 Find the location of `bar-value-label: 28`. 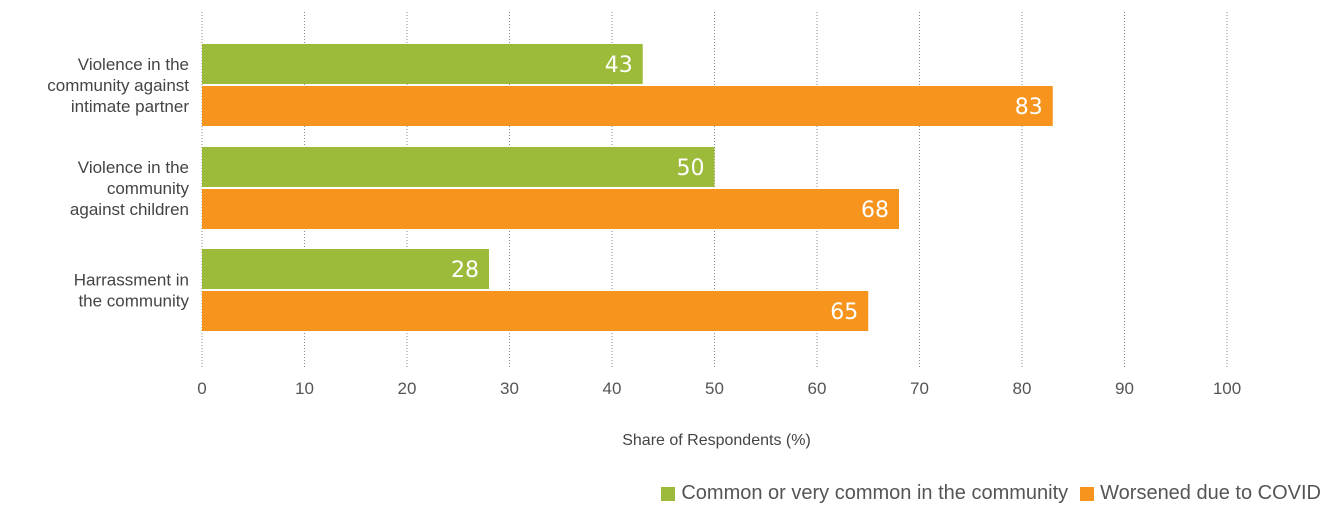

bar-value-label: 28 is located at coordinates (465, 270).